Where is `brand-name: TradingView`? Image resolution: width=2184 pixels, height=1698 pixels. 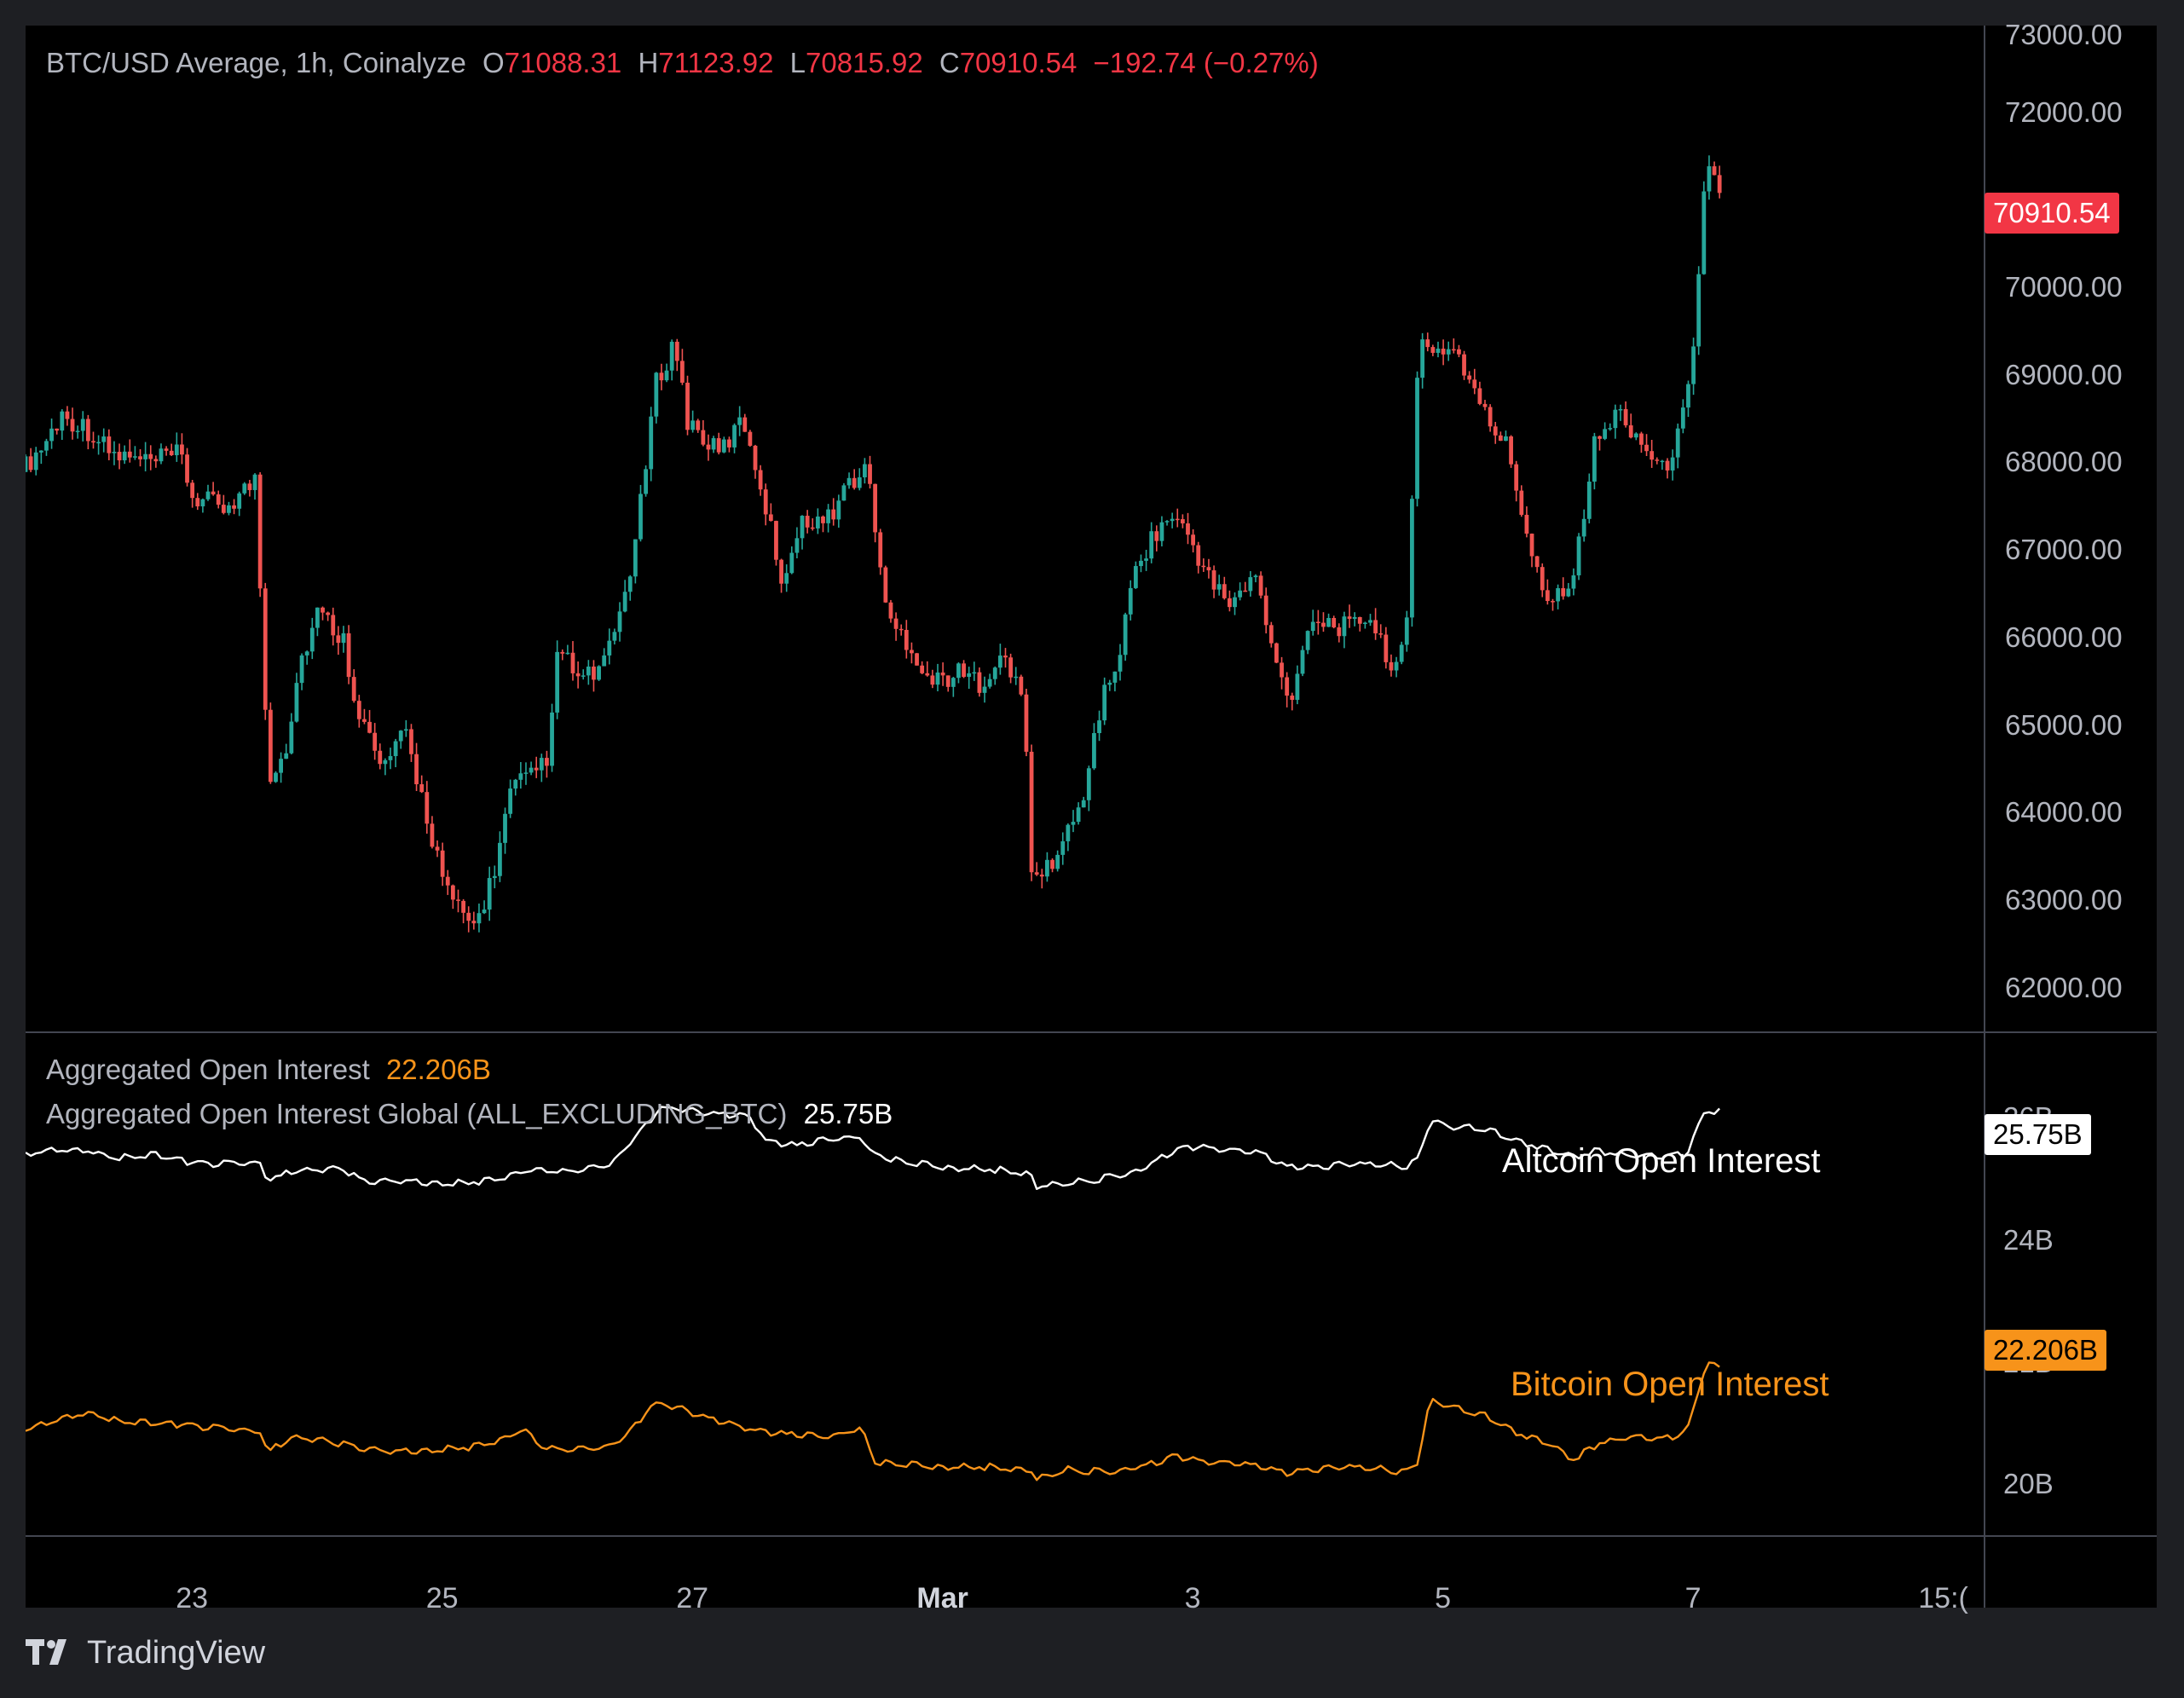 brand-name: TradingView is located at coordinates (176, 1653).